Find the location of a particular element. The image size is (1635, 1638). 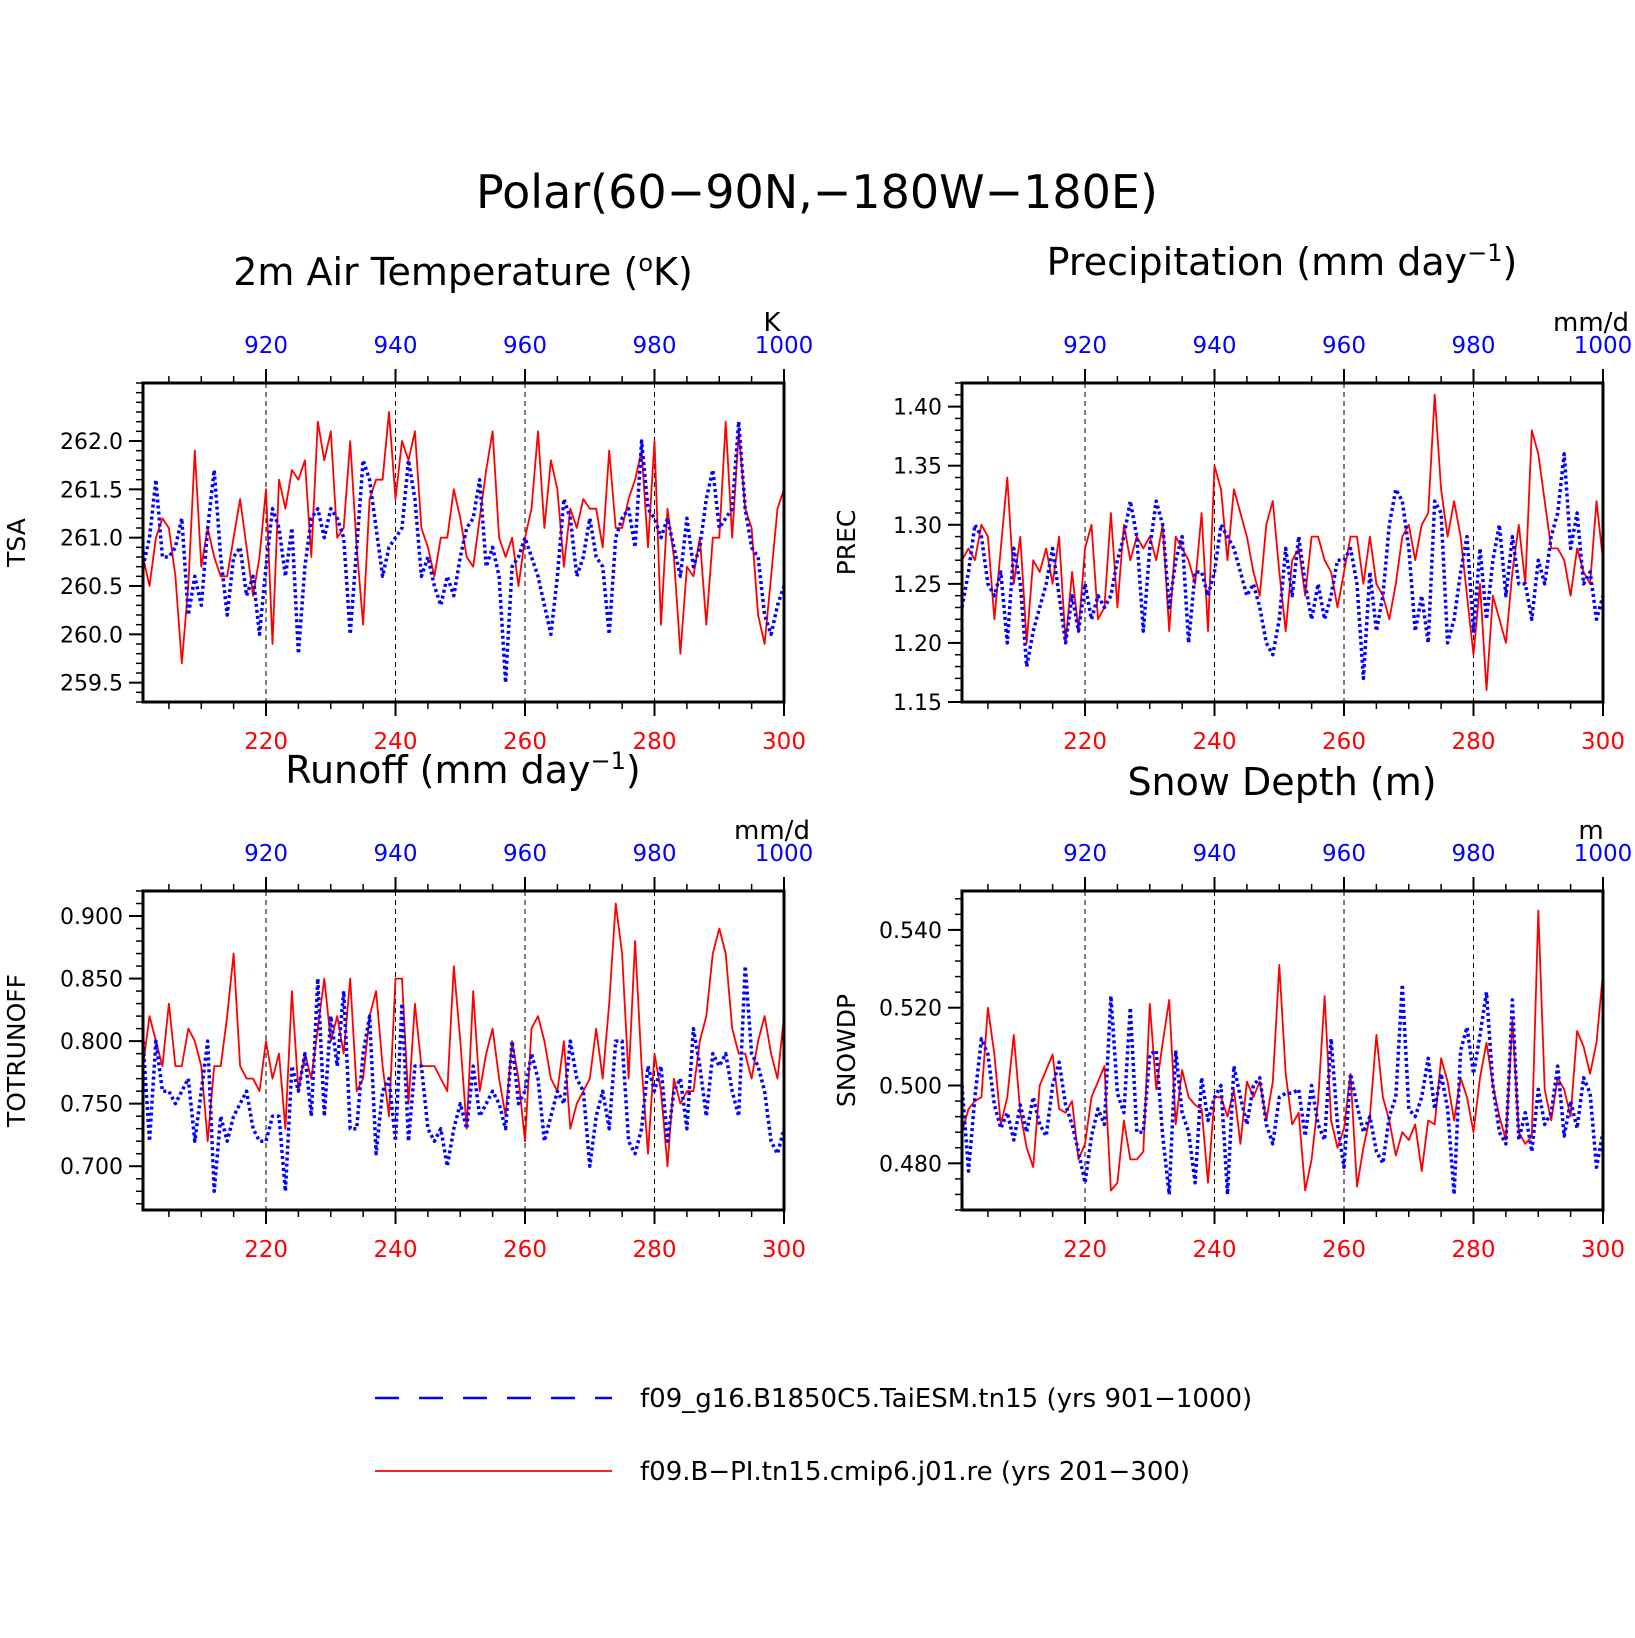

panel-title-superscript: o is located at coordinates (645, 263).